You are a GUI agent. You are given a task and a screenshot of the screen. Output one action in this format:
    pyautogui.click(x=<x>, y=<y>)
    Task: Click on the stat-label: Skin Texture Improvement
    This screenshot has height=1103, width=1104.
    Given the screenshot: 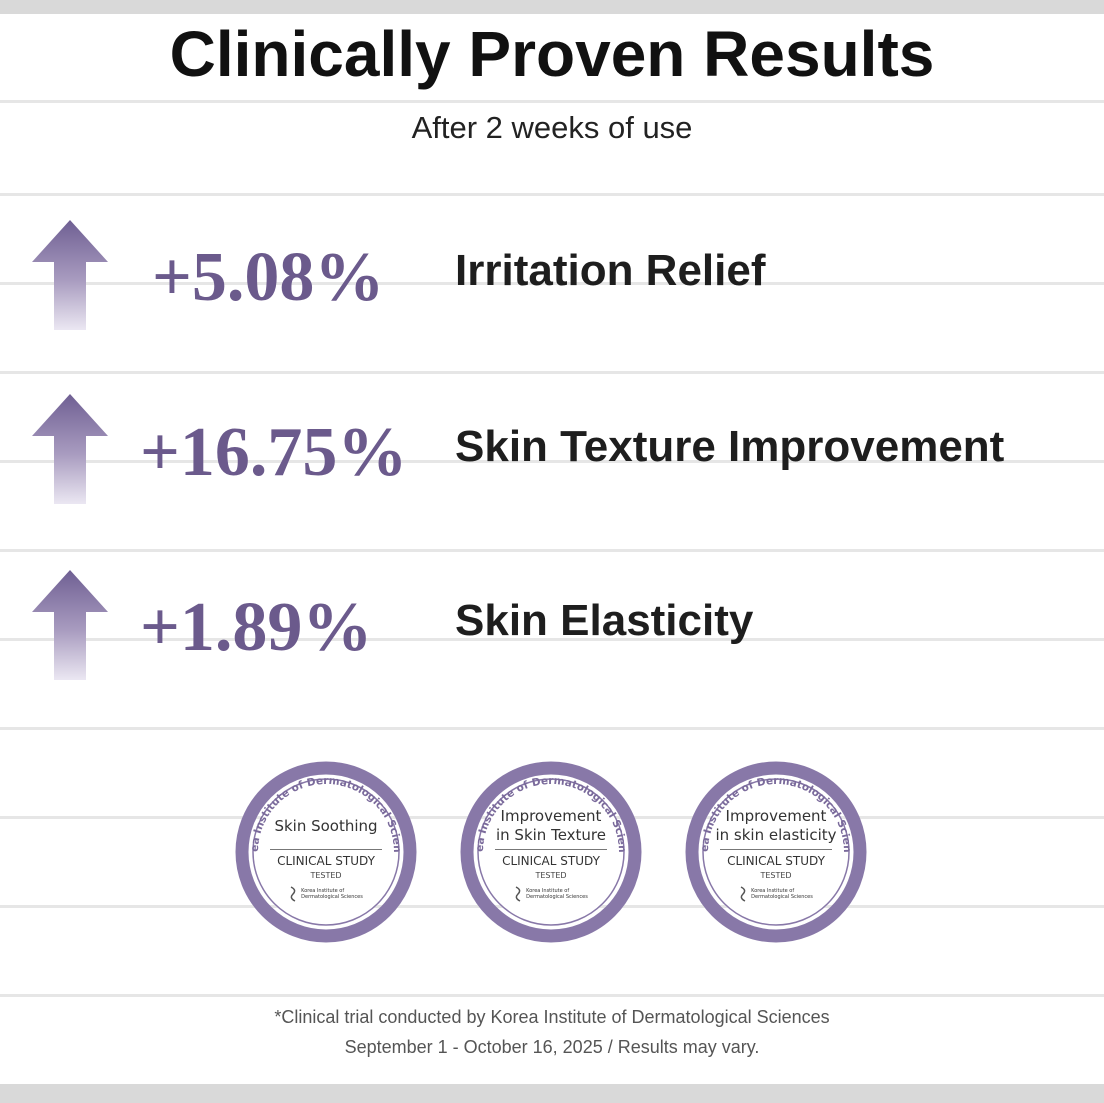 What is the action you would take?
    pyautogui.click(x=730, y=446)
    